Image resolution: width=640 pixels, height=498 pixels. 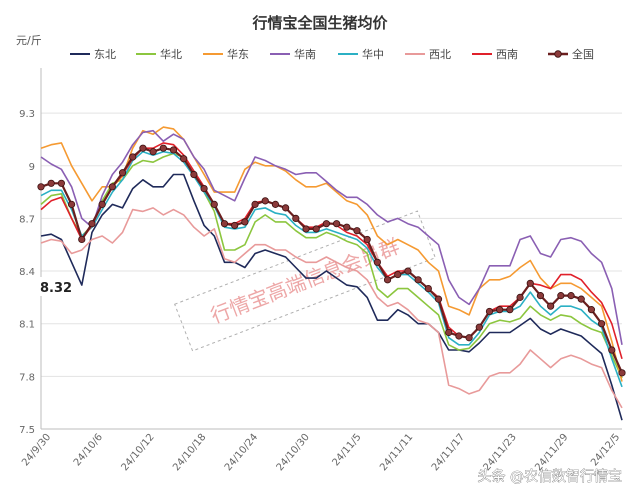 What do you see at coordinates (36, 450) in the screenshot?
I see `x-tick-label: 24/9/30` at bounding box center [36, 450].